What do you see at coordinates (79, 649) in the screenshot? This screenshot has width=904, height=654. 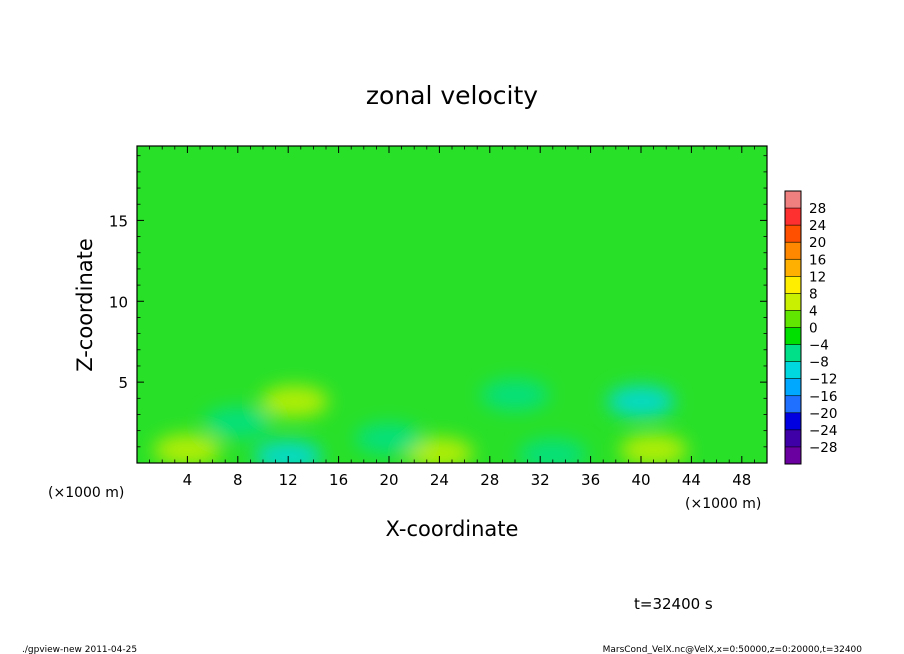 I see `footer-left: ./gpview-new 2011-04-25` at bounding box center [79, 649].